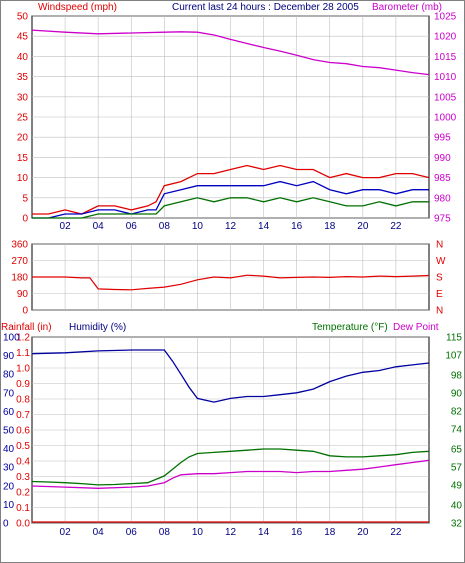 Image resolution: width=465 pixels, height=563 pixels. What do you see at coordinates (457, 429) in the screenshot?
I see `temperature-tick-label: 74` at bounding box center [457, 429].